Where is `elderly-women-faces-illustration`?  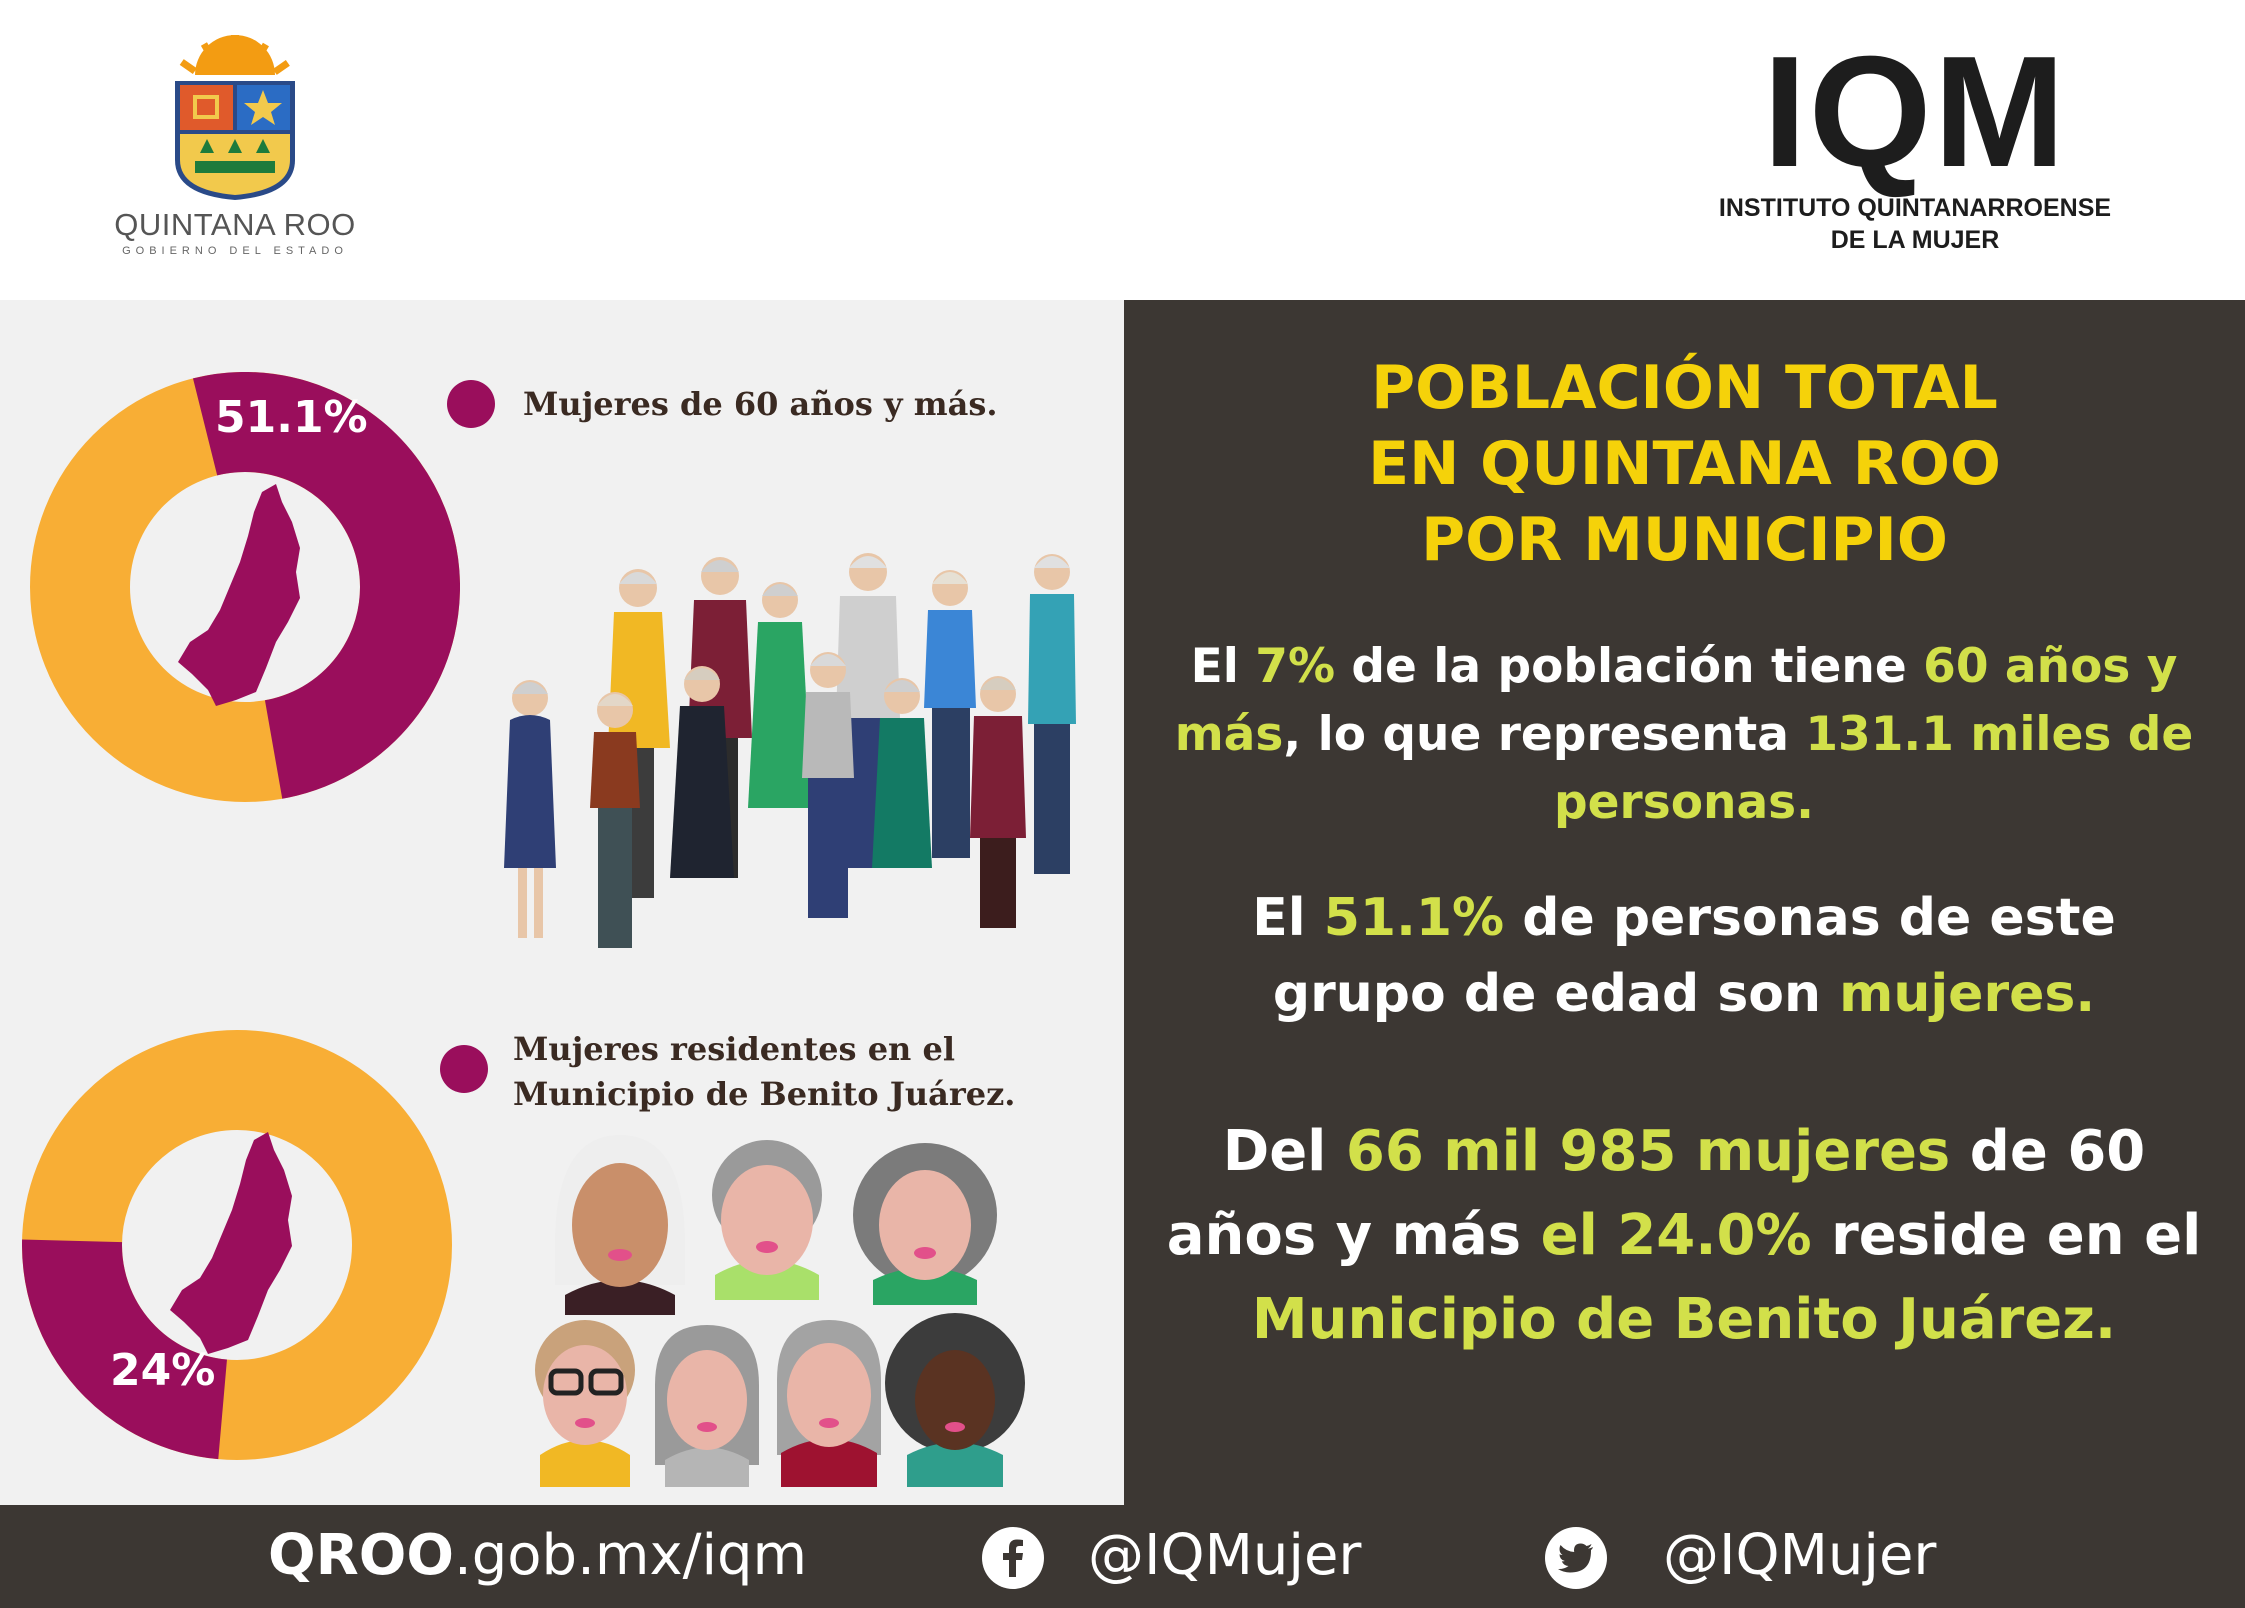
elderly-women-faces-illustration is located at coordinates (780, 1311).